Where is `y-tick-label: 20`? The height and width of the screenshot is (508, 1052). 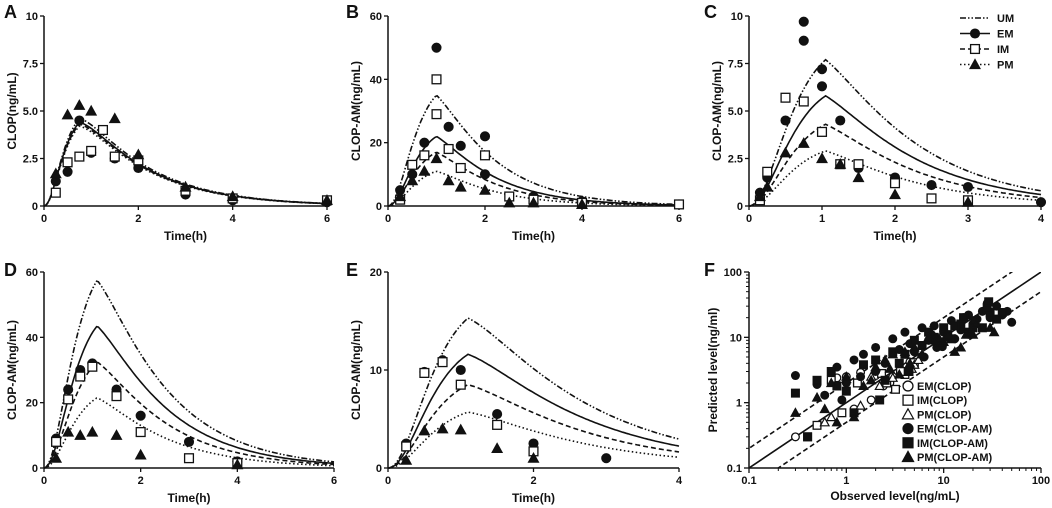 y-tick-label: 20 is located at coordinates (376, 144).